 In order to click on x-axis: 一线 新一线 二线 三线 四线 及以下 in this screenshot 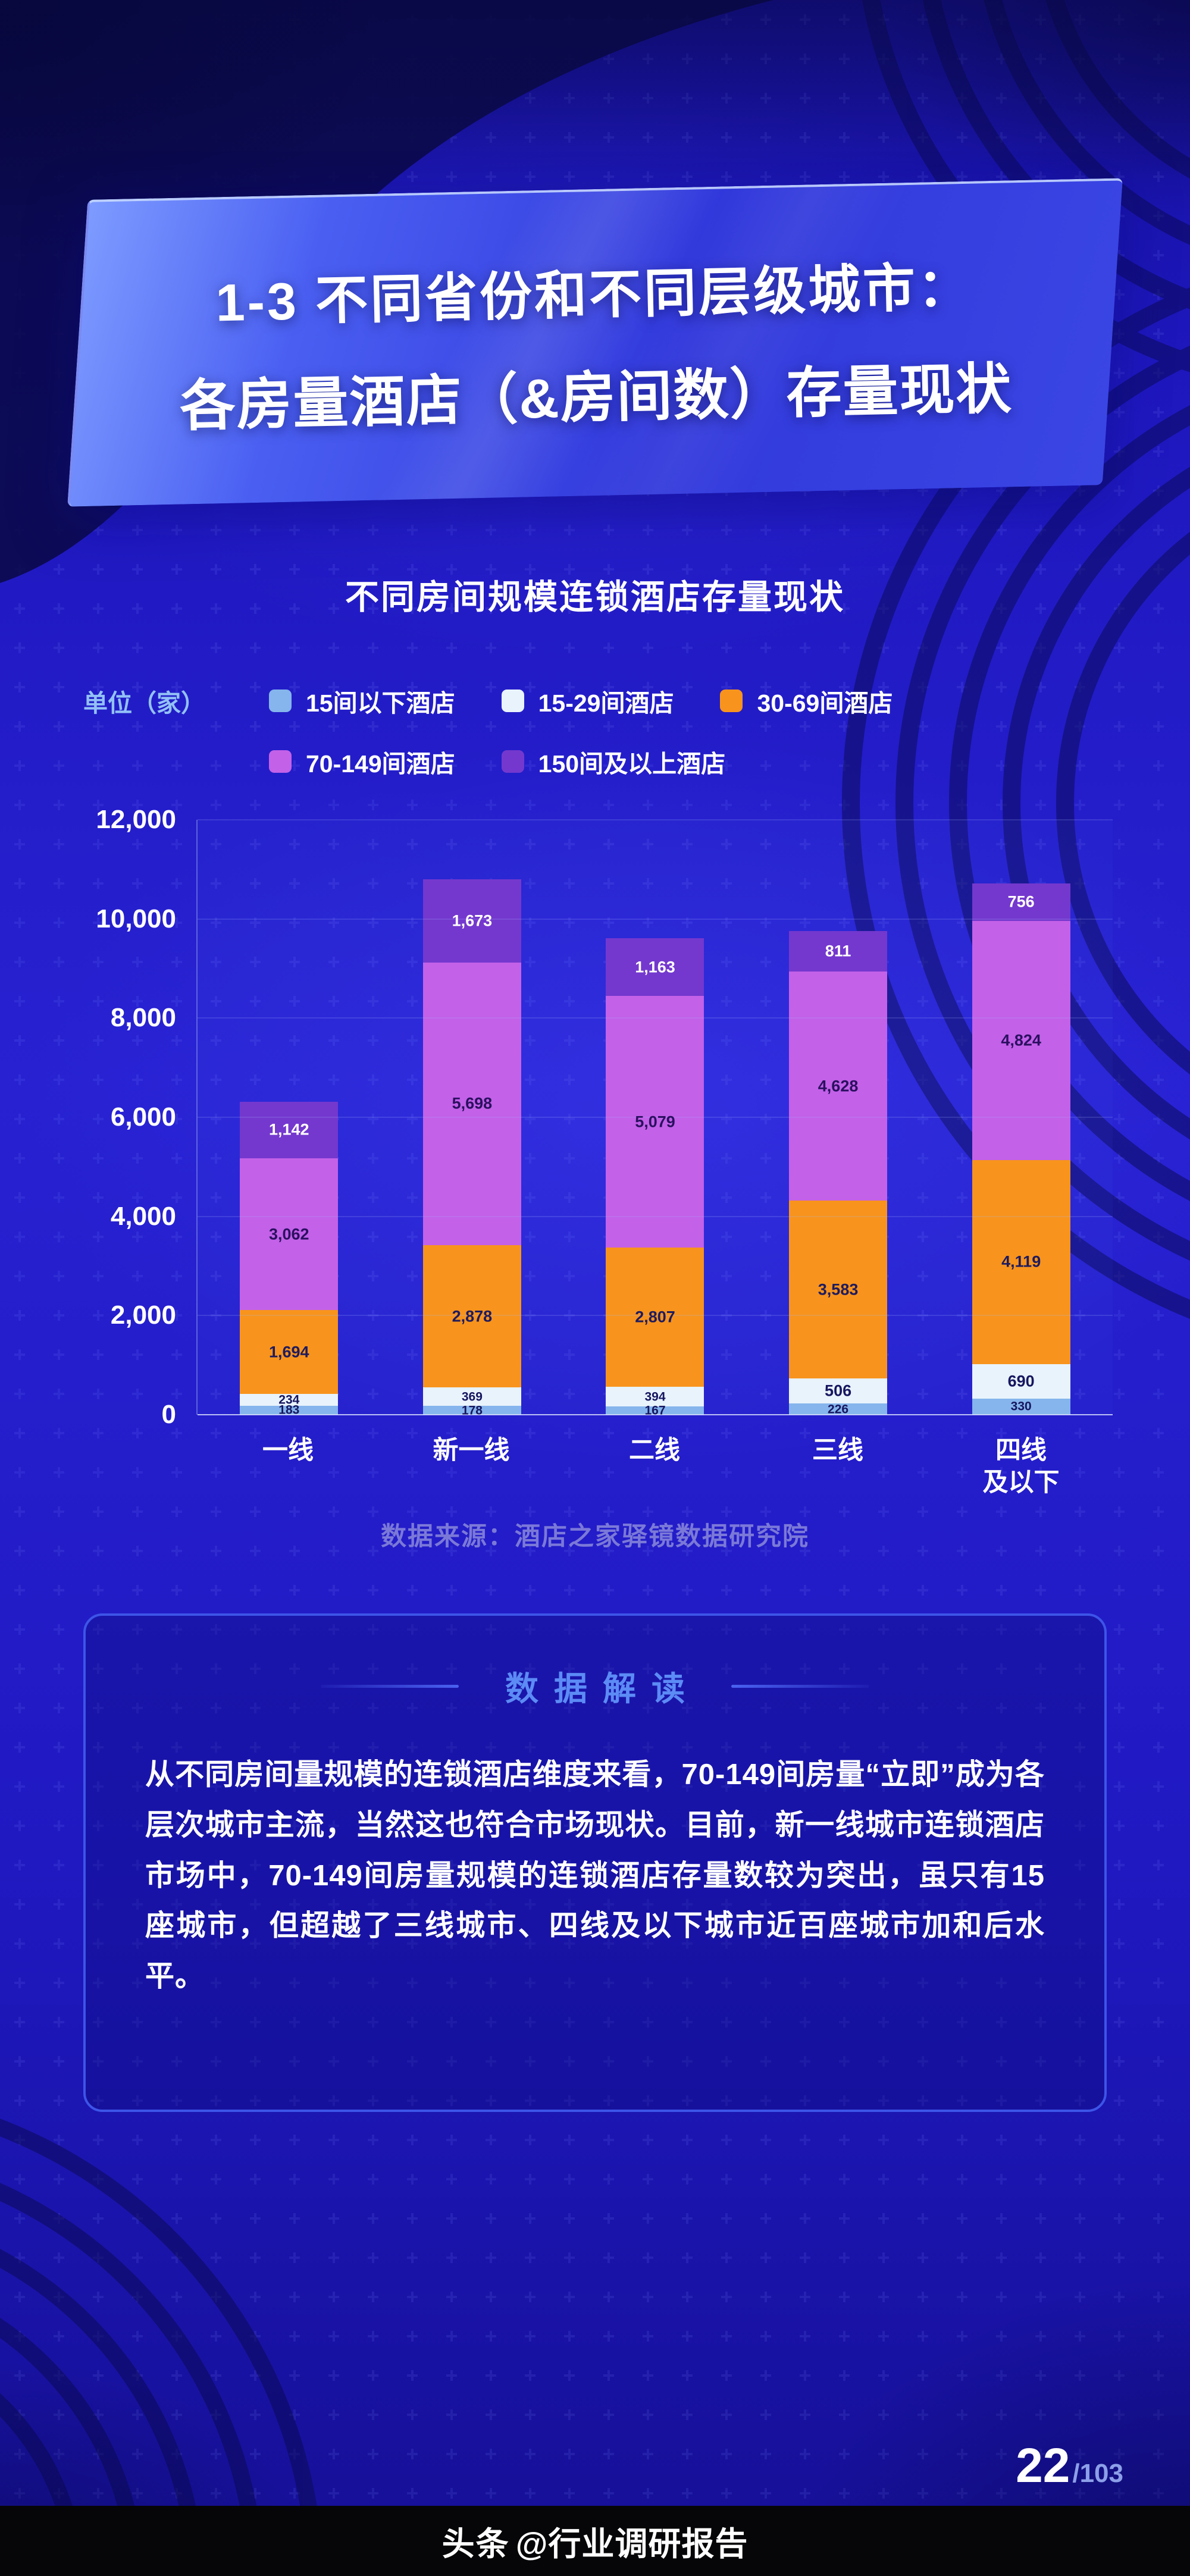, I will do `click(654, 1467)`.